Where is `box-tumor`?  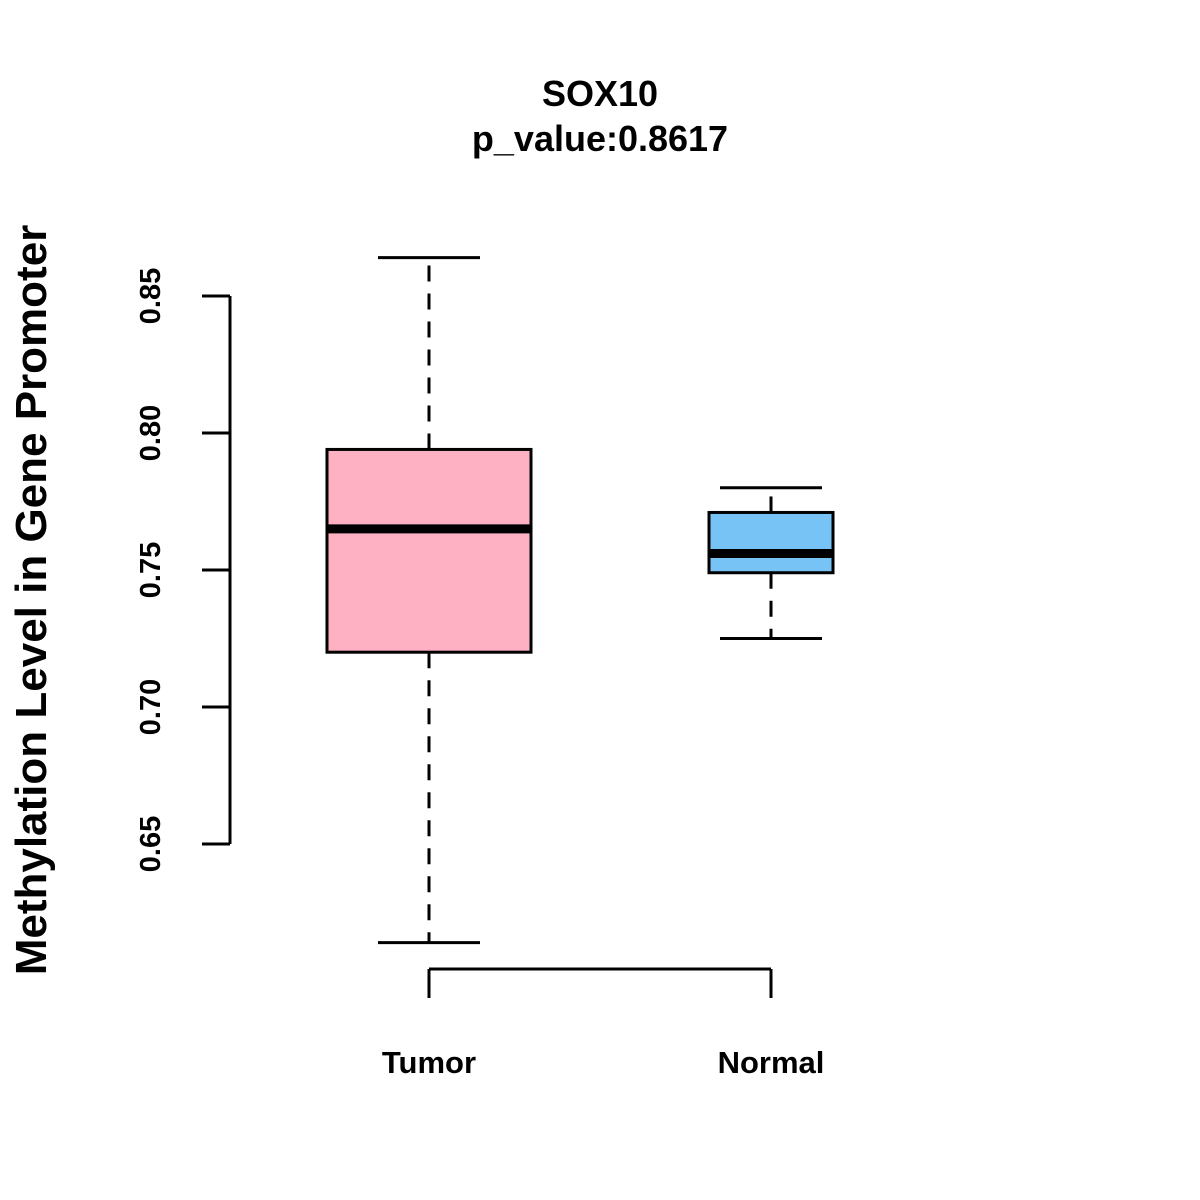
box-tumor is located at coordinates (429, 600).